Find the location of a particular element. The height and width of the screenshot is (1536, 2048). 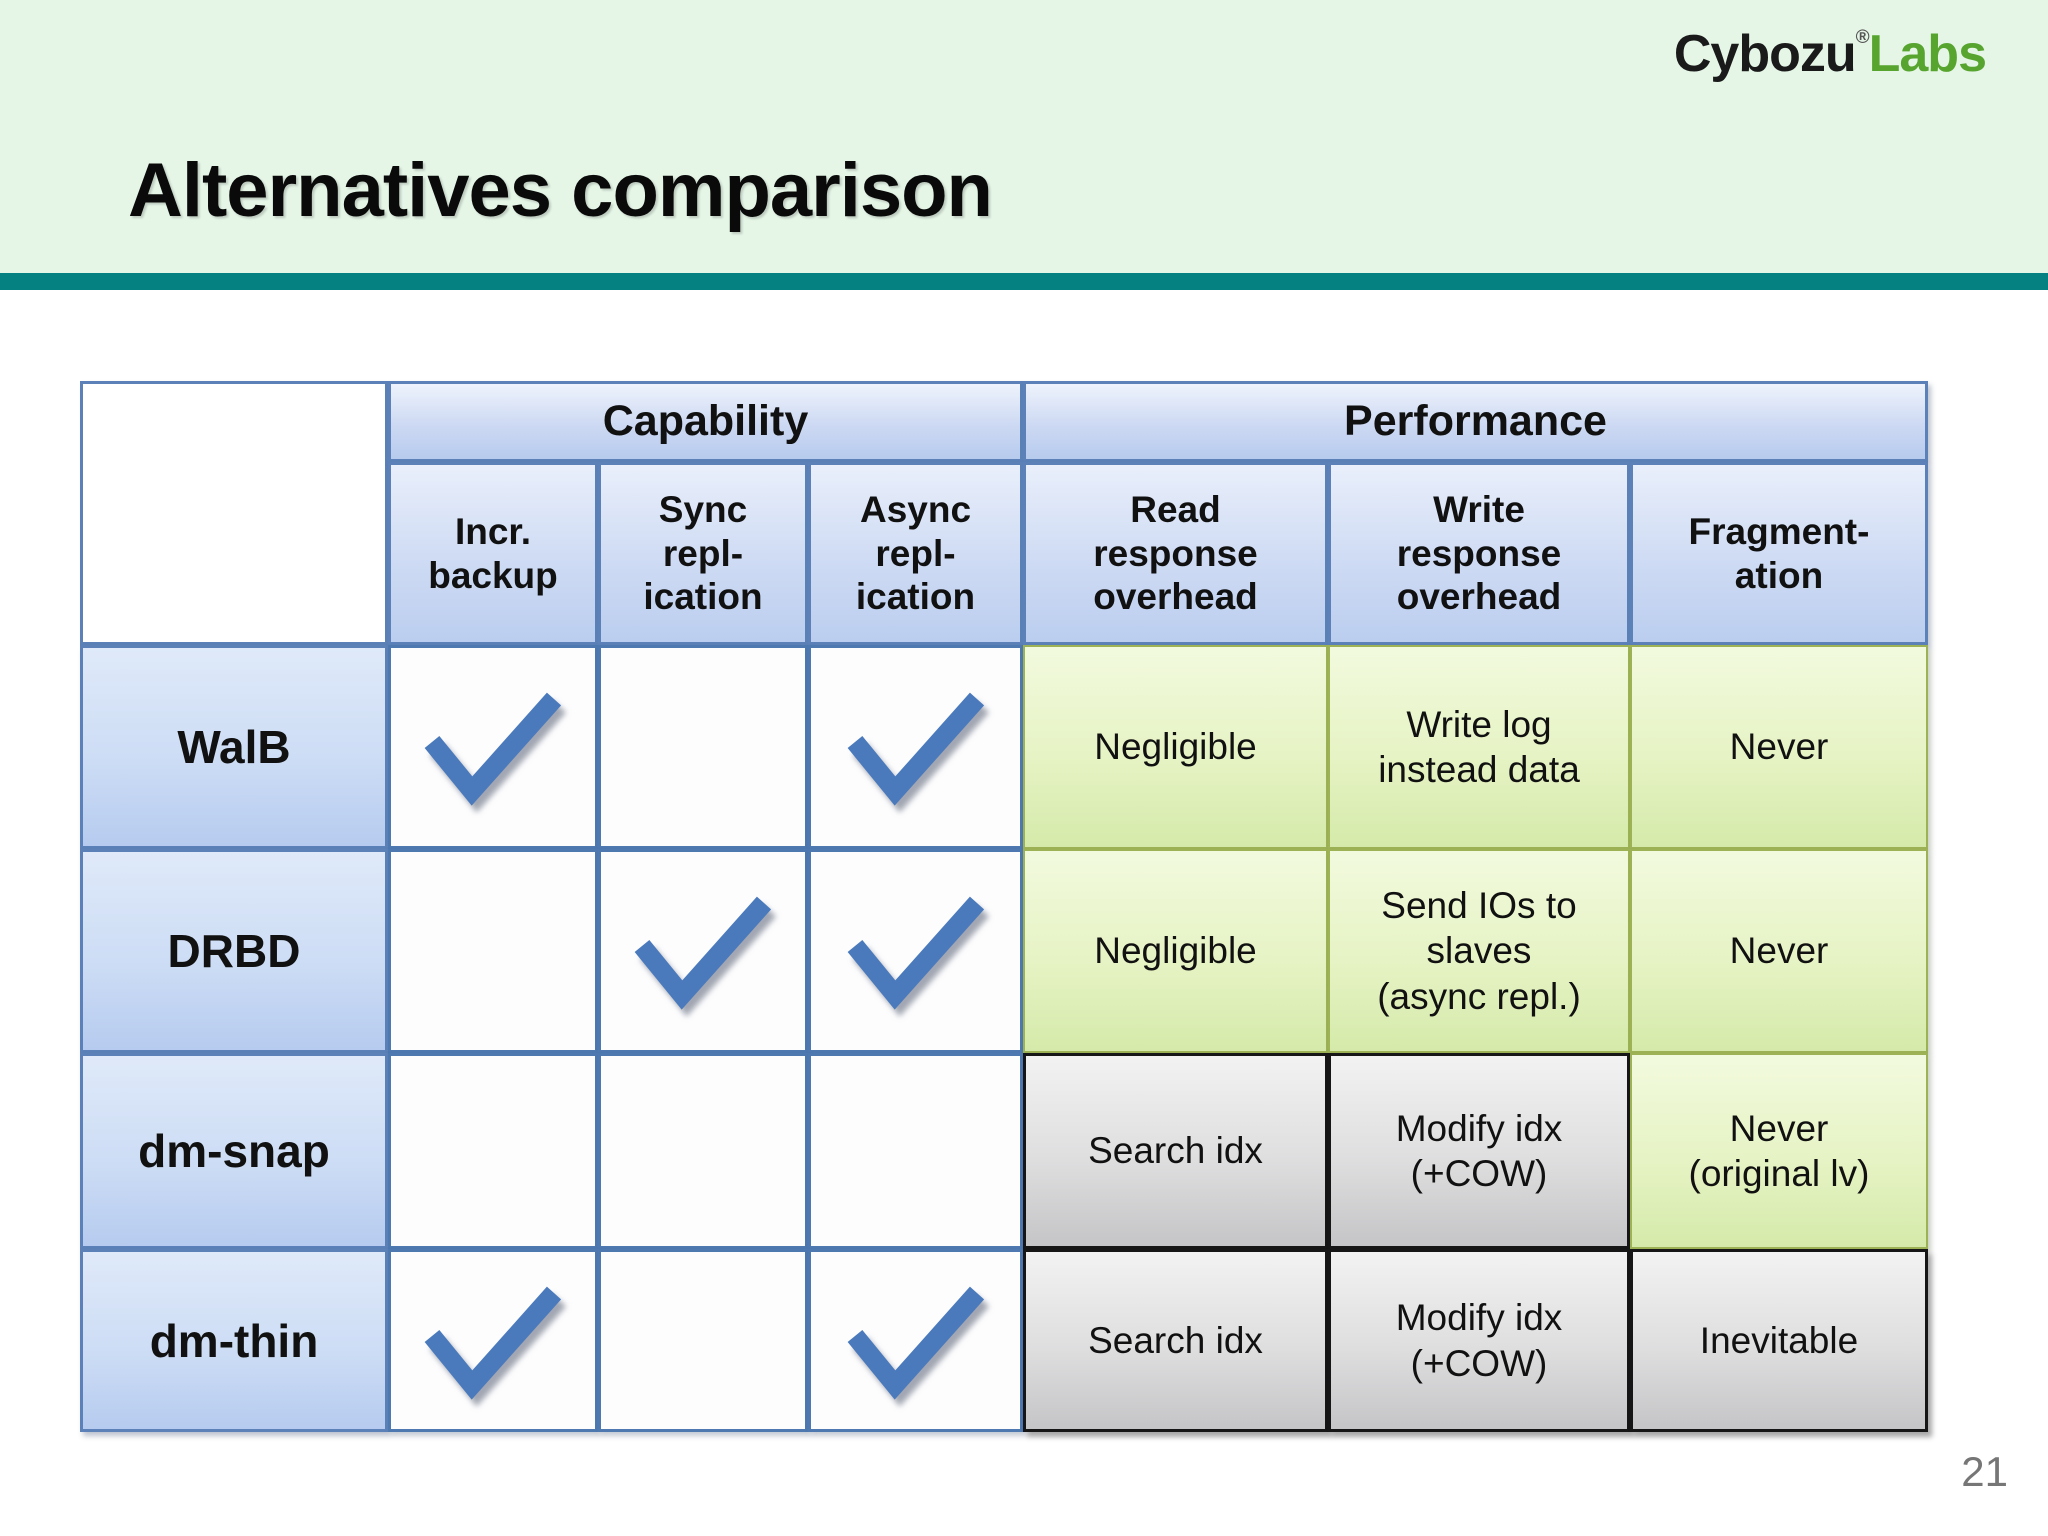

group-header-performance: Performance is located at coordinates (1475, 421).